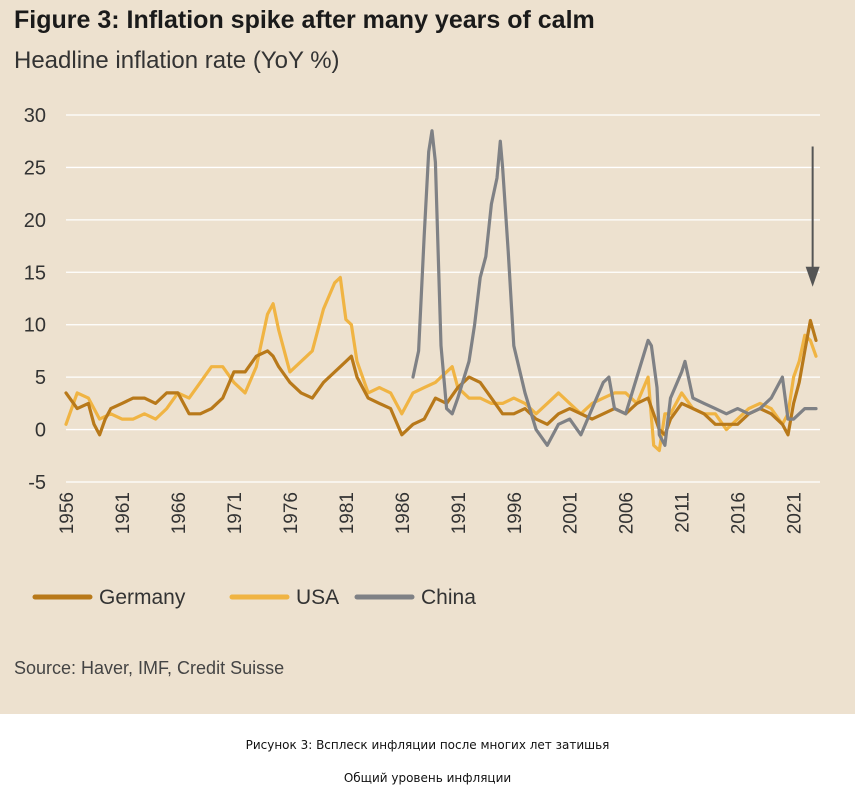 Image resolution: width=855 pixels, height=807 pixels. I want to click on y-tick-label: 0, so click(40, 431).